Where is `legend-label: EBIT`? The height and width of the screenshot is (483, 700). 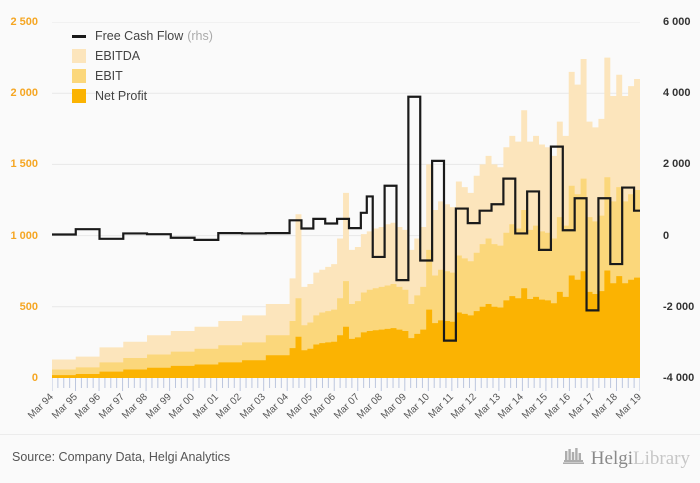
legend-label: EBIT is located at coordinates (109, 76).